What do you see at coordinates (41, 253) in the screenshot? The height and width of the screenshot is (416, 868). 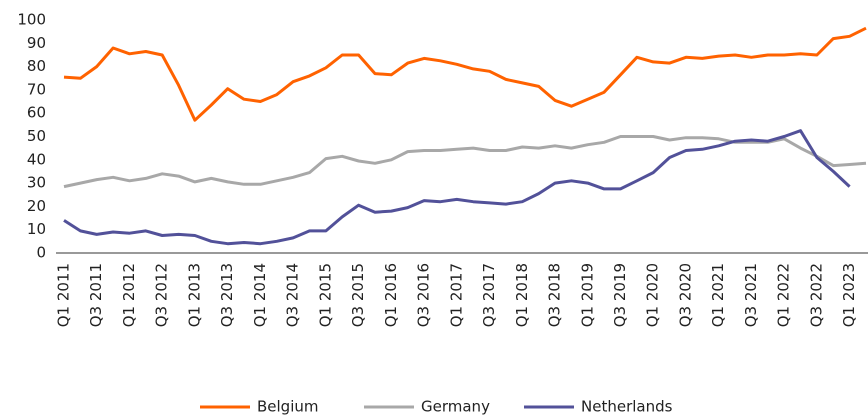 I see `y-tick-label: 0` at bounding box center [41, 253].